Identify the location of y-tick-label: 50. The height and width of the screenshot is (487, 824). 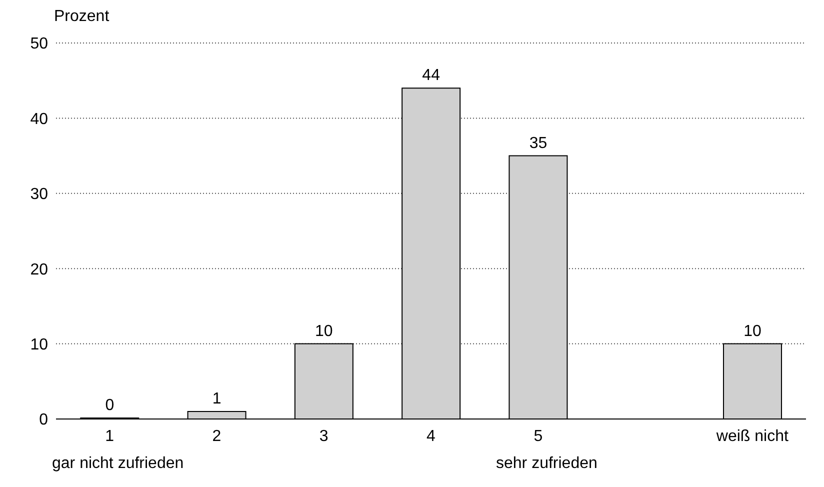
(39, 44).